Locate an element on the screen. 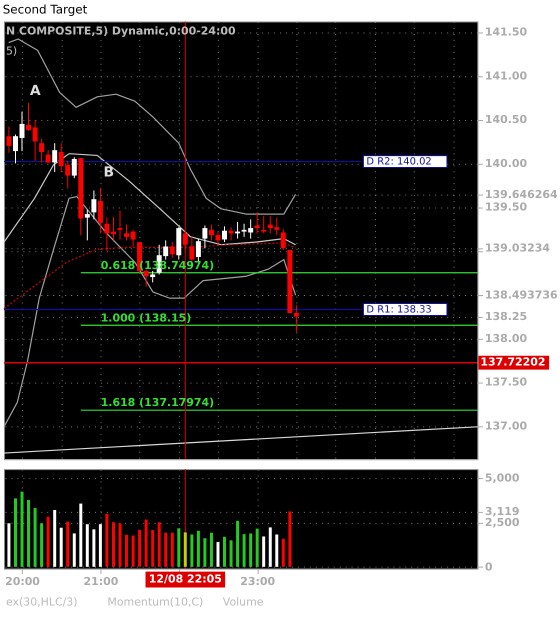 The image size is (560, 625). annotation: A is located at coordinates (35, 91).